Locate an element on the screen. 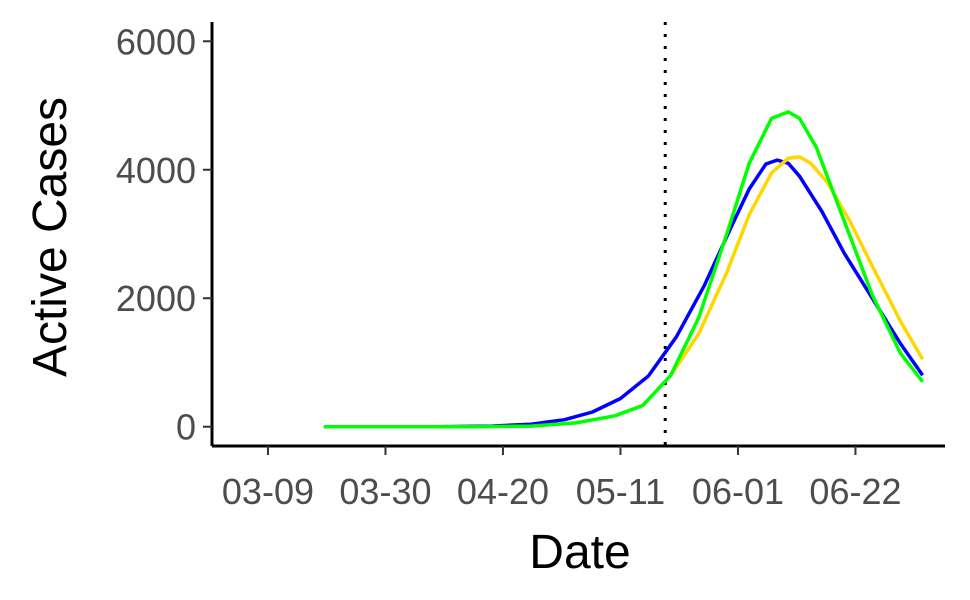 This screenshot has height=600, width=970. y-tick-label: 4000 is located at coordinates (156, 170).